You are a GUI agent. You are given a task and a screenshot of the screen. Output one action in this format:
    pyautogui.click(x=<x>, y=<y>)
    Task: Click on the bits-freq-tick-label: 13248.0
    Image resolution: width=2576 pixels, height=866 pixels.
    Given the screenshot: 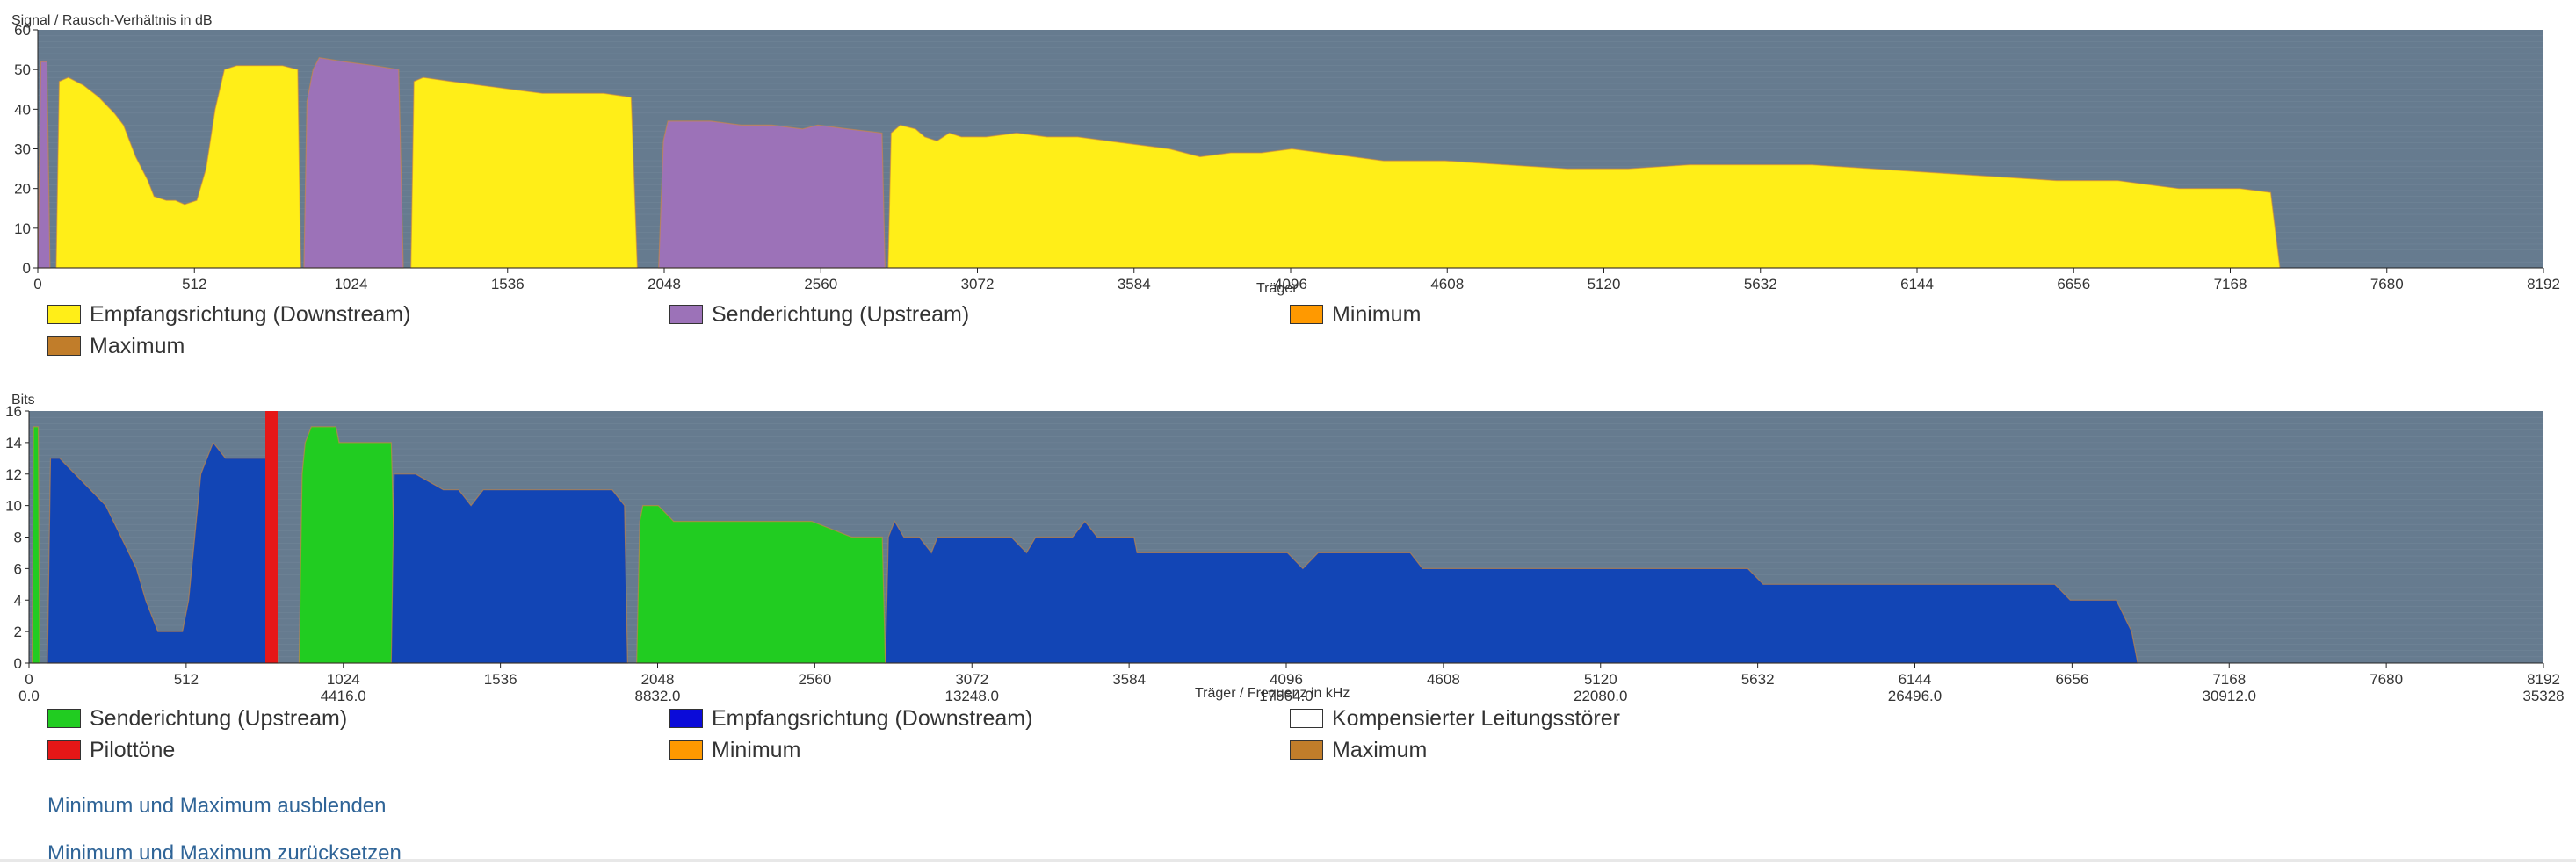 What is the action you would take?
    pyautogui.click(x=972, y=696)
    